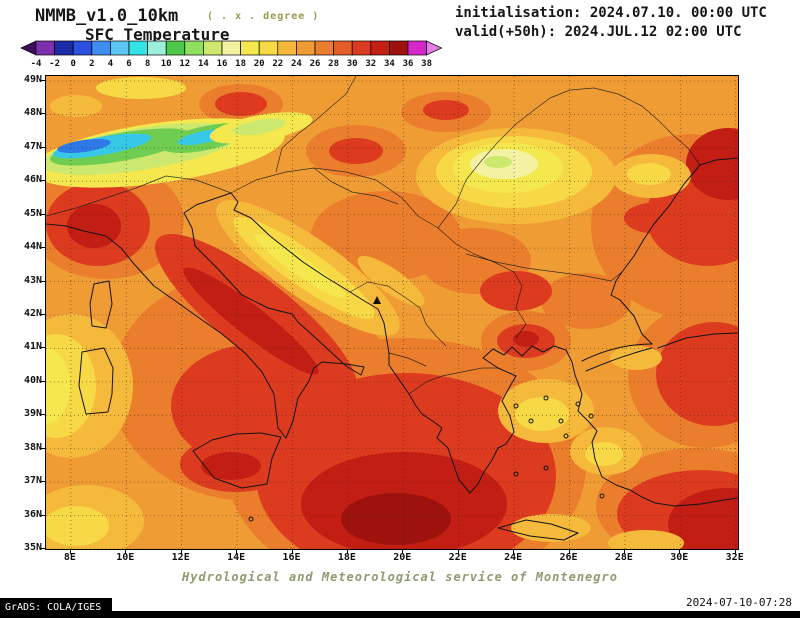 The image size is (800, 618). I want to click on colorbar-tick-label: 6, so click(128, 64).